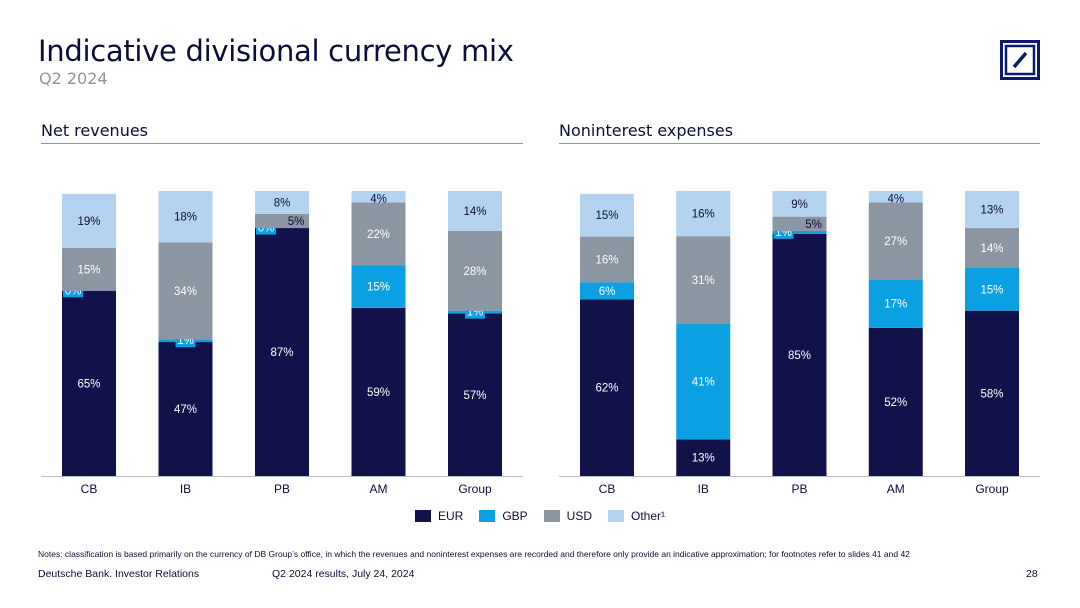  I want to click on net-revenues-label-ib-usd: 34%, so click(185, 292).